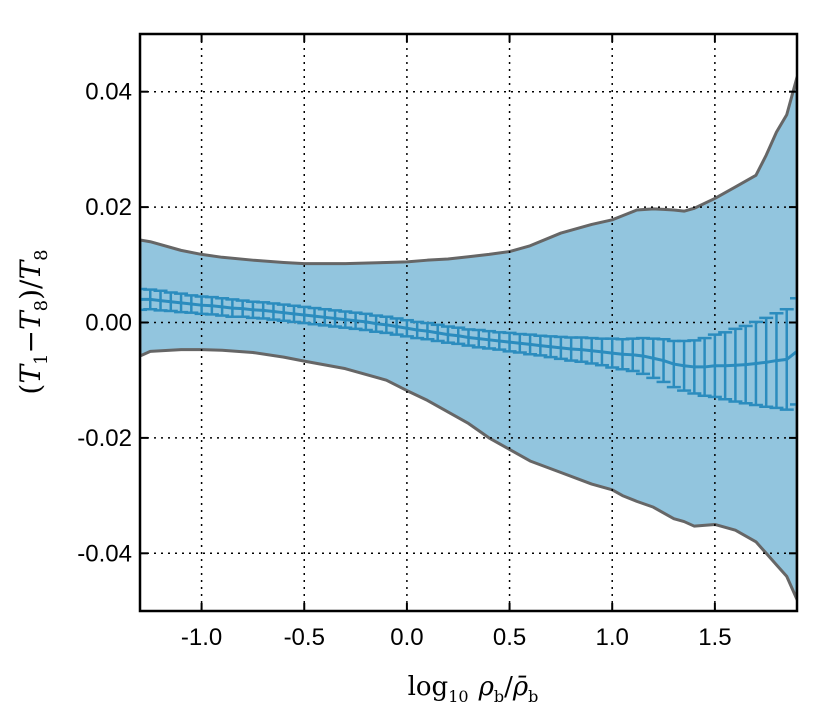 The image size is (830, 712). I want to click on x-axis-label: log10 ρb/ρ̄b, so click(473, 689).